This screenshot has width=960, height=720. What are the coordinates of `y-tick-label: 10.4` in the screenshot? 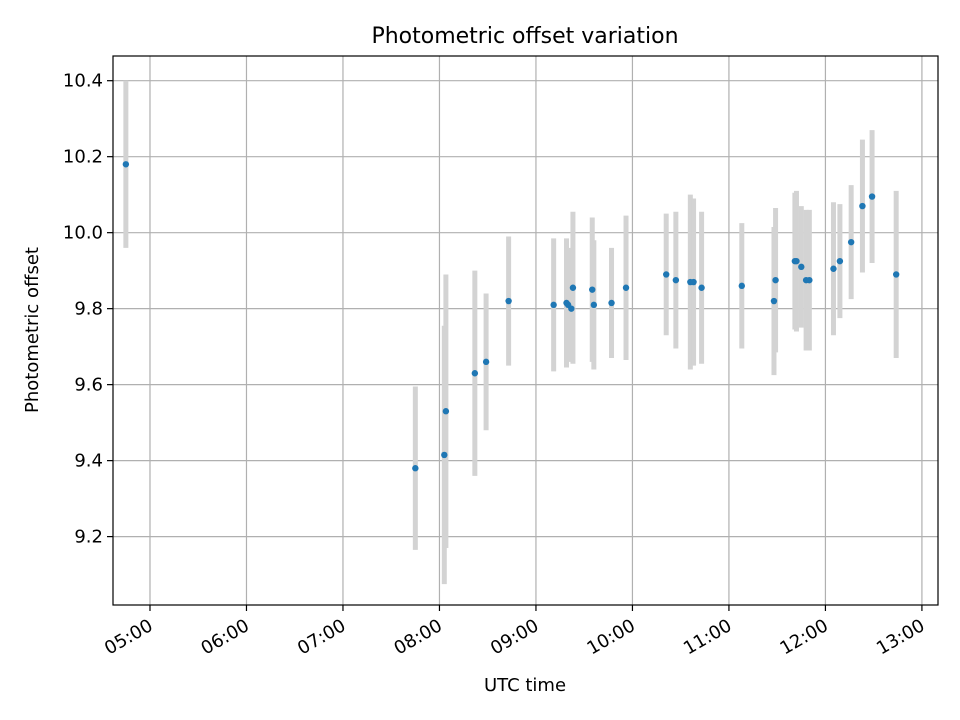 It's located at (83, 81).